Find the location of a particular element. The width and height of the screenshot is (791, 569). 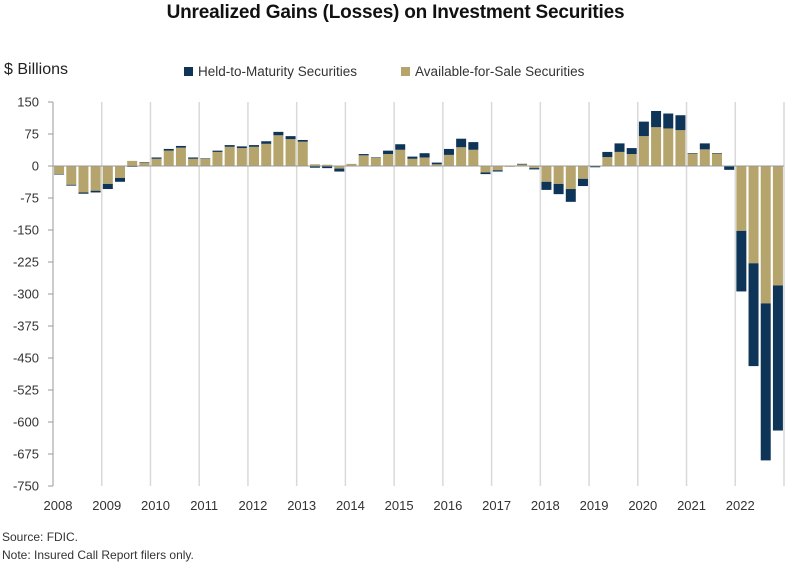

bar-htm-2019Q4 is located at coordinates (631, 151).